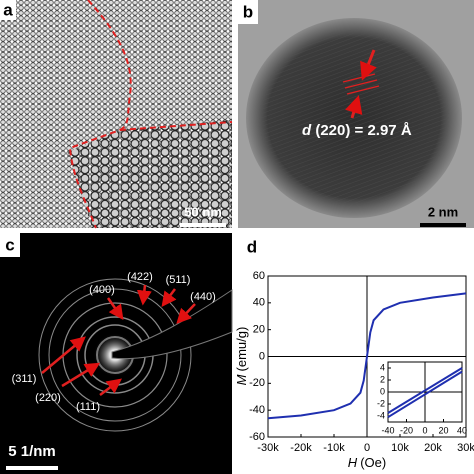  I want to click on beam-stopper, so click(172, 324).